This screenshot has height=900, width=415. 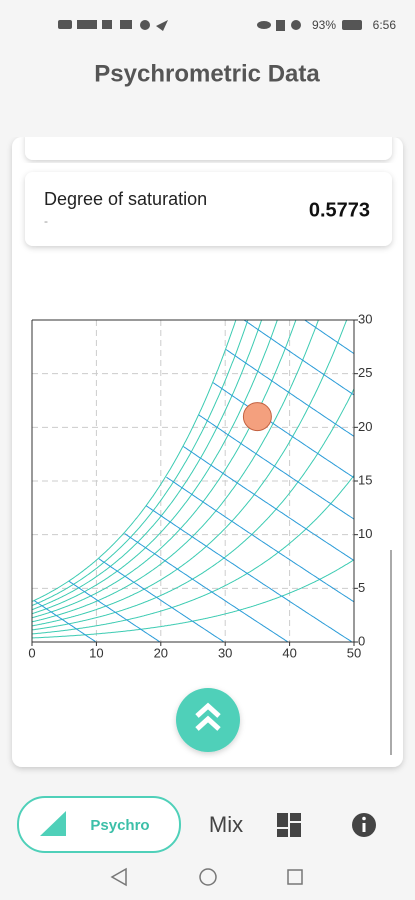 I want to click on rh-curve, so click(x=193, y=555).